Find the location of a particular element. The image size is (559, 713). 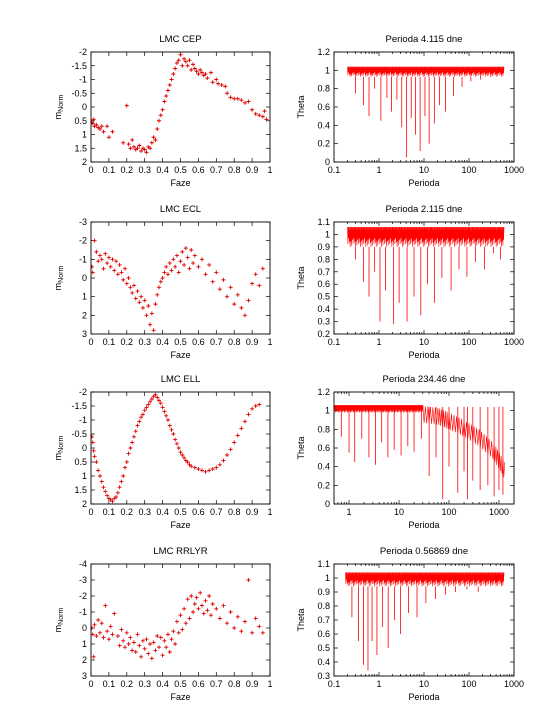

x-tick-label: 100 is located at coordinates (468, 170).